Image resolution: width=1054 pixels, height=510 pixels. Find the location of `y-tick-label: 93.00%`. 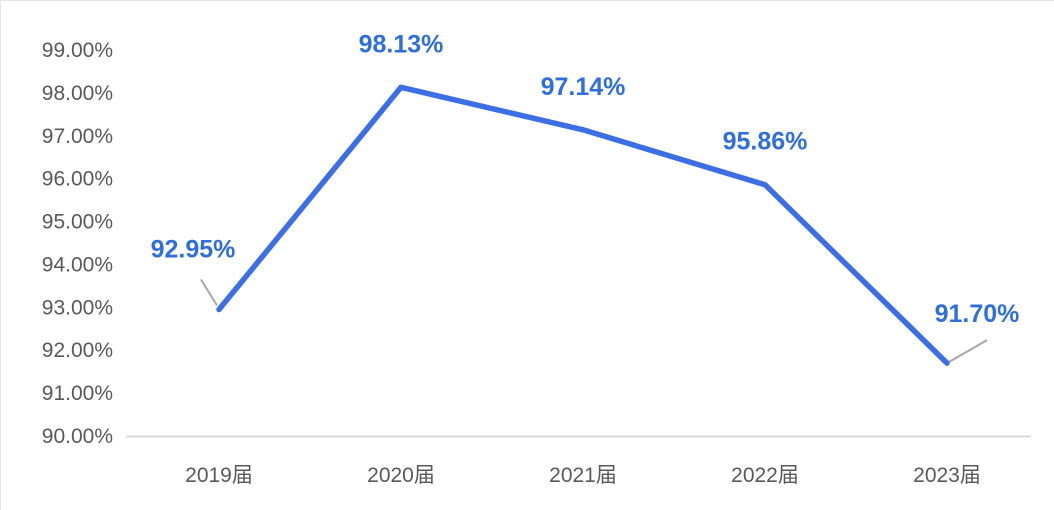

y-tick-label: 93.00% is located at coordinates (77, 307).